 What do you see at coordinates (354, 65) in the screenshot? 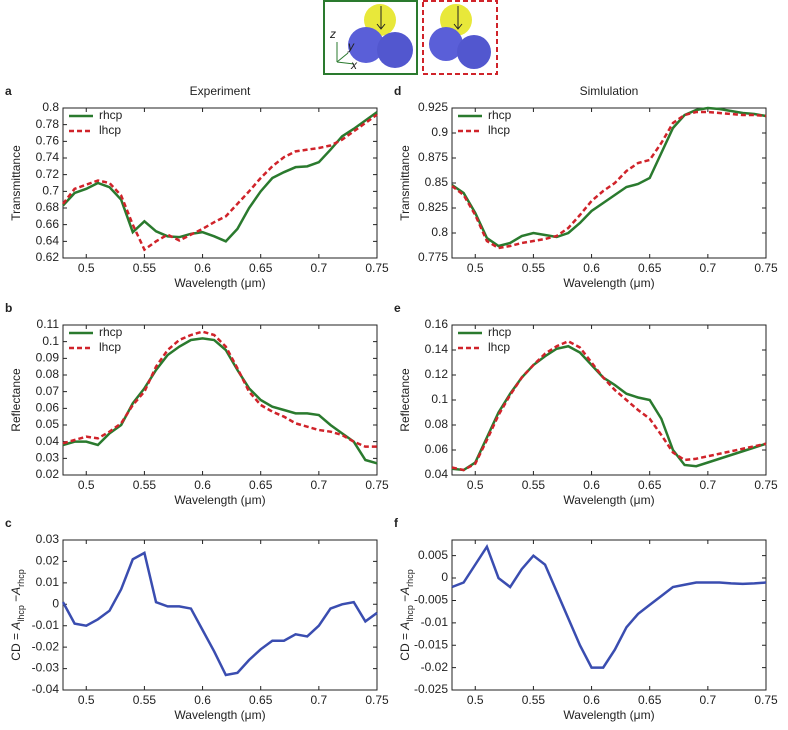
I see `axis-x: x` at bounding box center [354, 65].